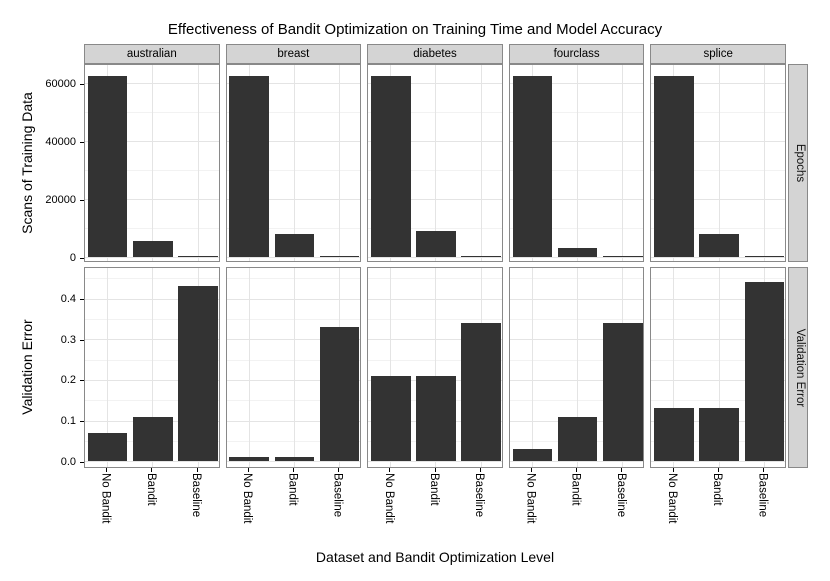  What do you see at coordinates (436, 418) in the screenshot?
I see `bar-validation-error-diabetes-bandit` at bounding box center [436, 418].